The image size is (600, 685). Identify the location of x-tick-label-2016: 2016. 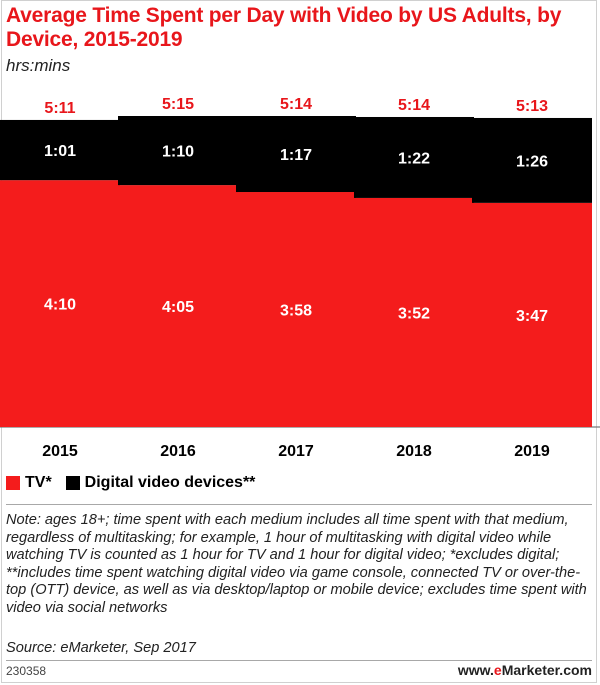
(178, 451).